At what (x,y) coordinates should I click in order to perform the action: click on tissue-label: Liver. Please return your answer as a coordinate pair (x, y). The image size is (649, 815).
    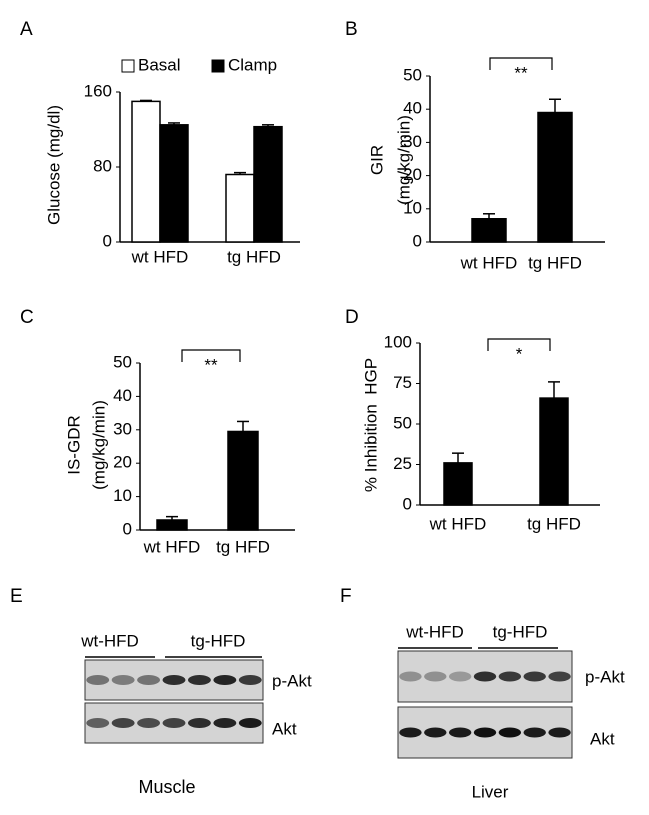
    Looking at the image, I should click on (490, 791).